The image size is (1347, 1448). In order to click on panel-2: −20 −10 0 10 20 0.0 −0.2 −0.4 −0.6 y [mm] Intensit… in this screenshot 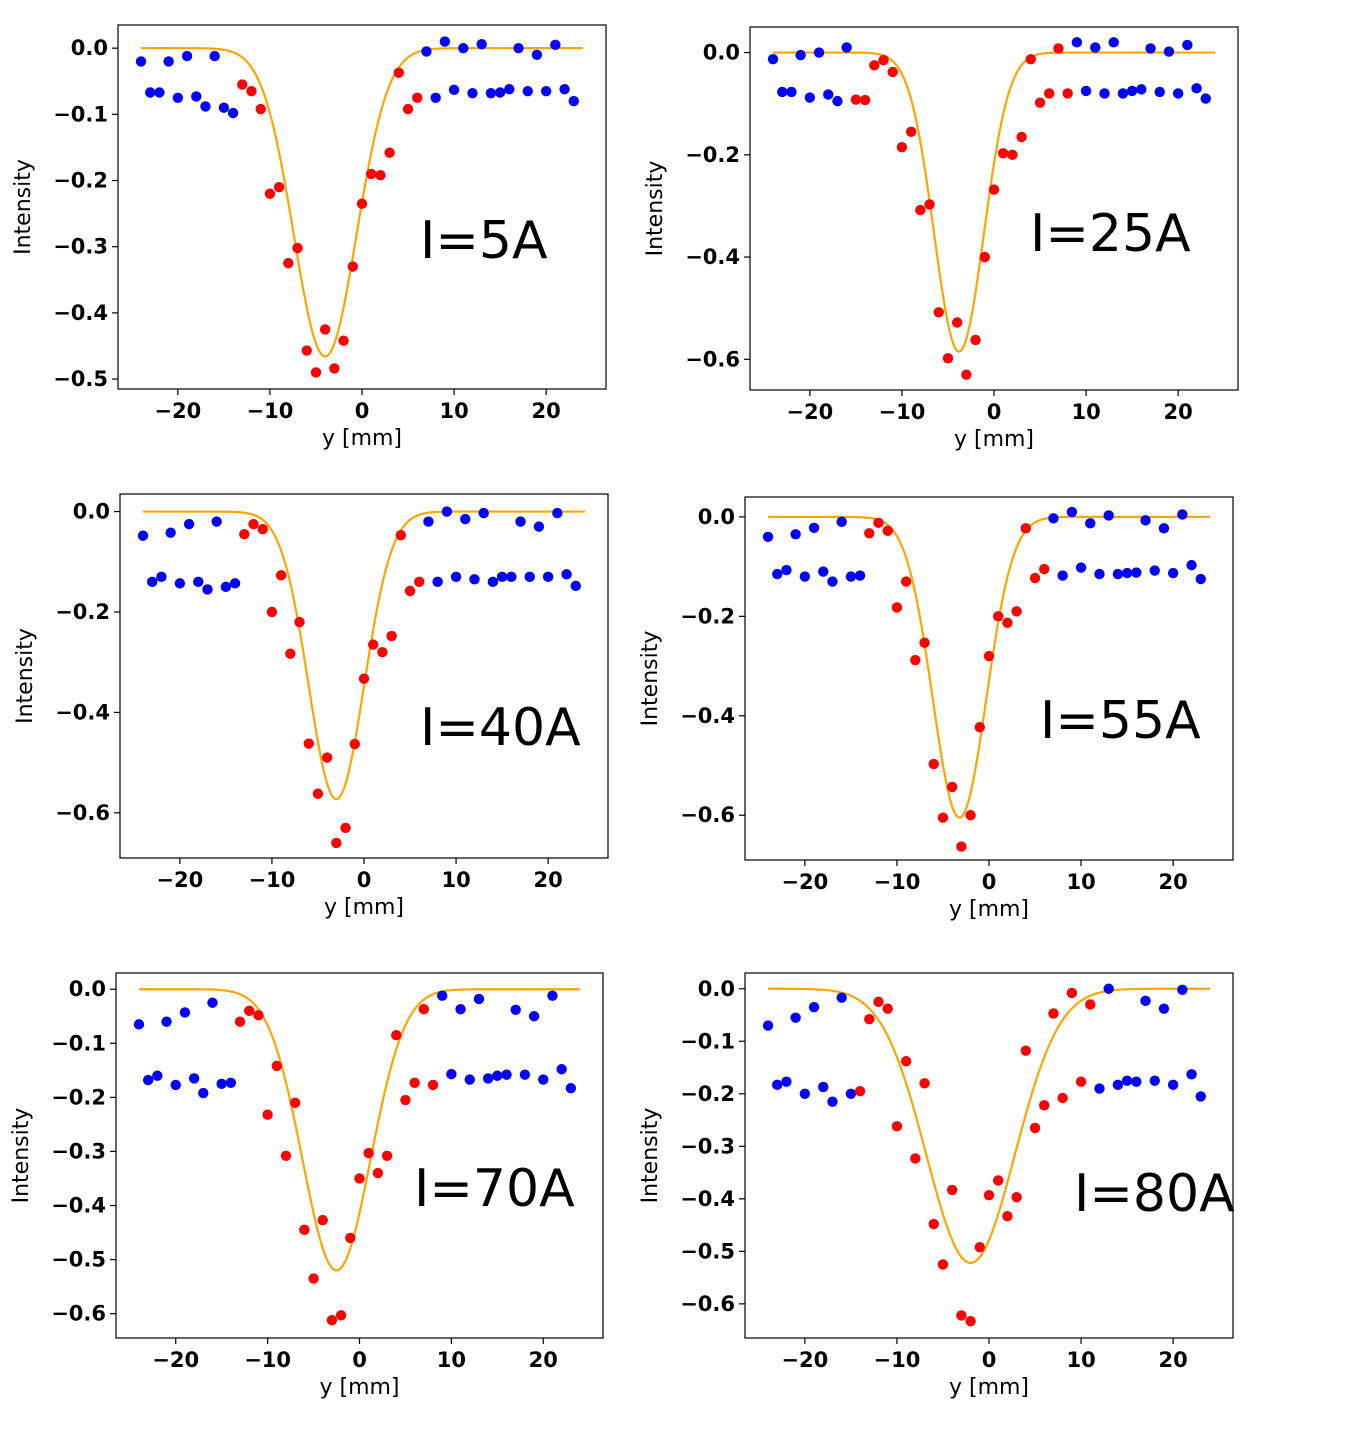, I will do `click(941, 239)`.